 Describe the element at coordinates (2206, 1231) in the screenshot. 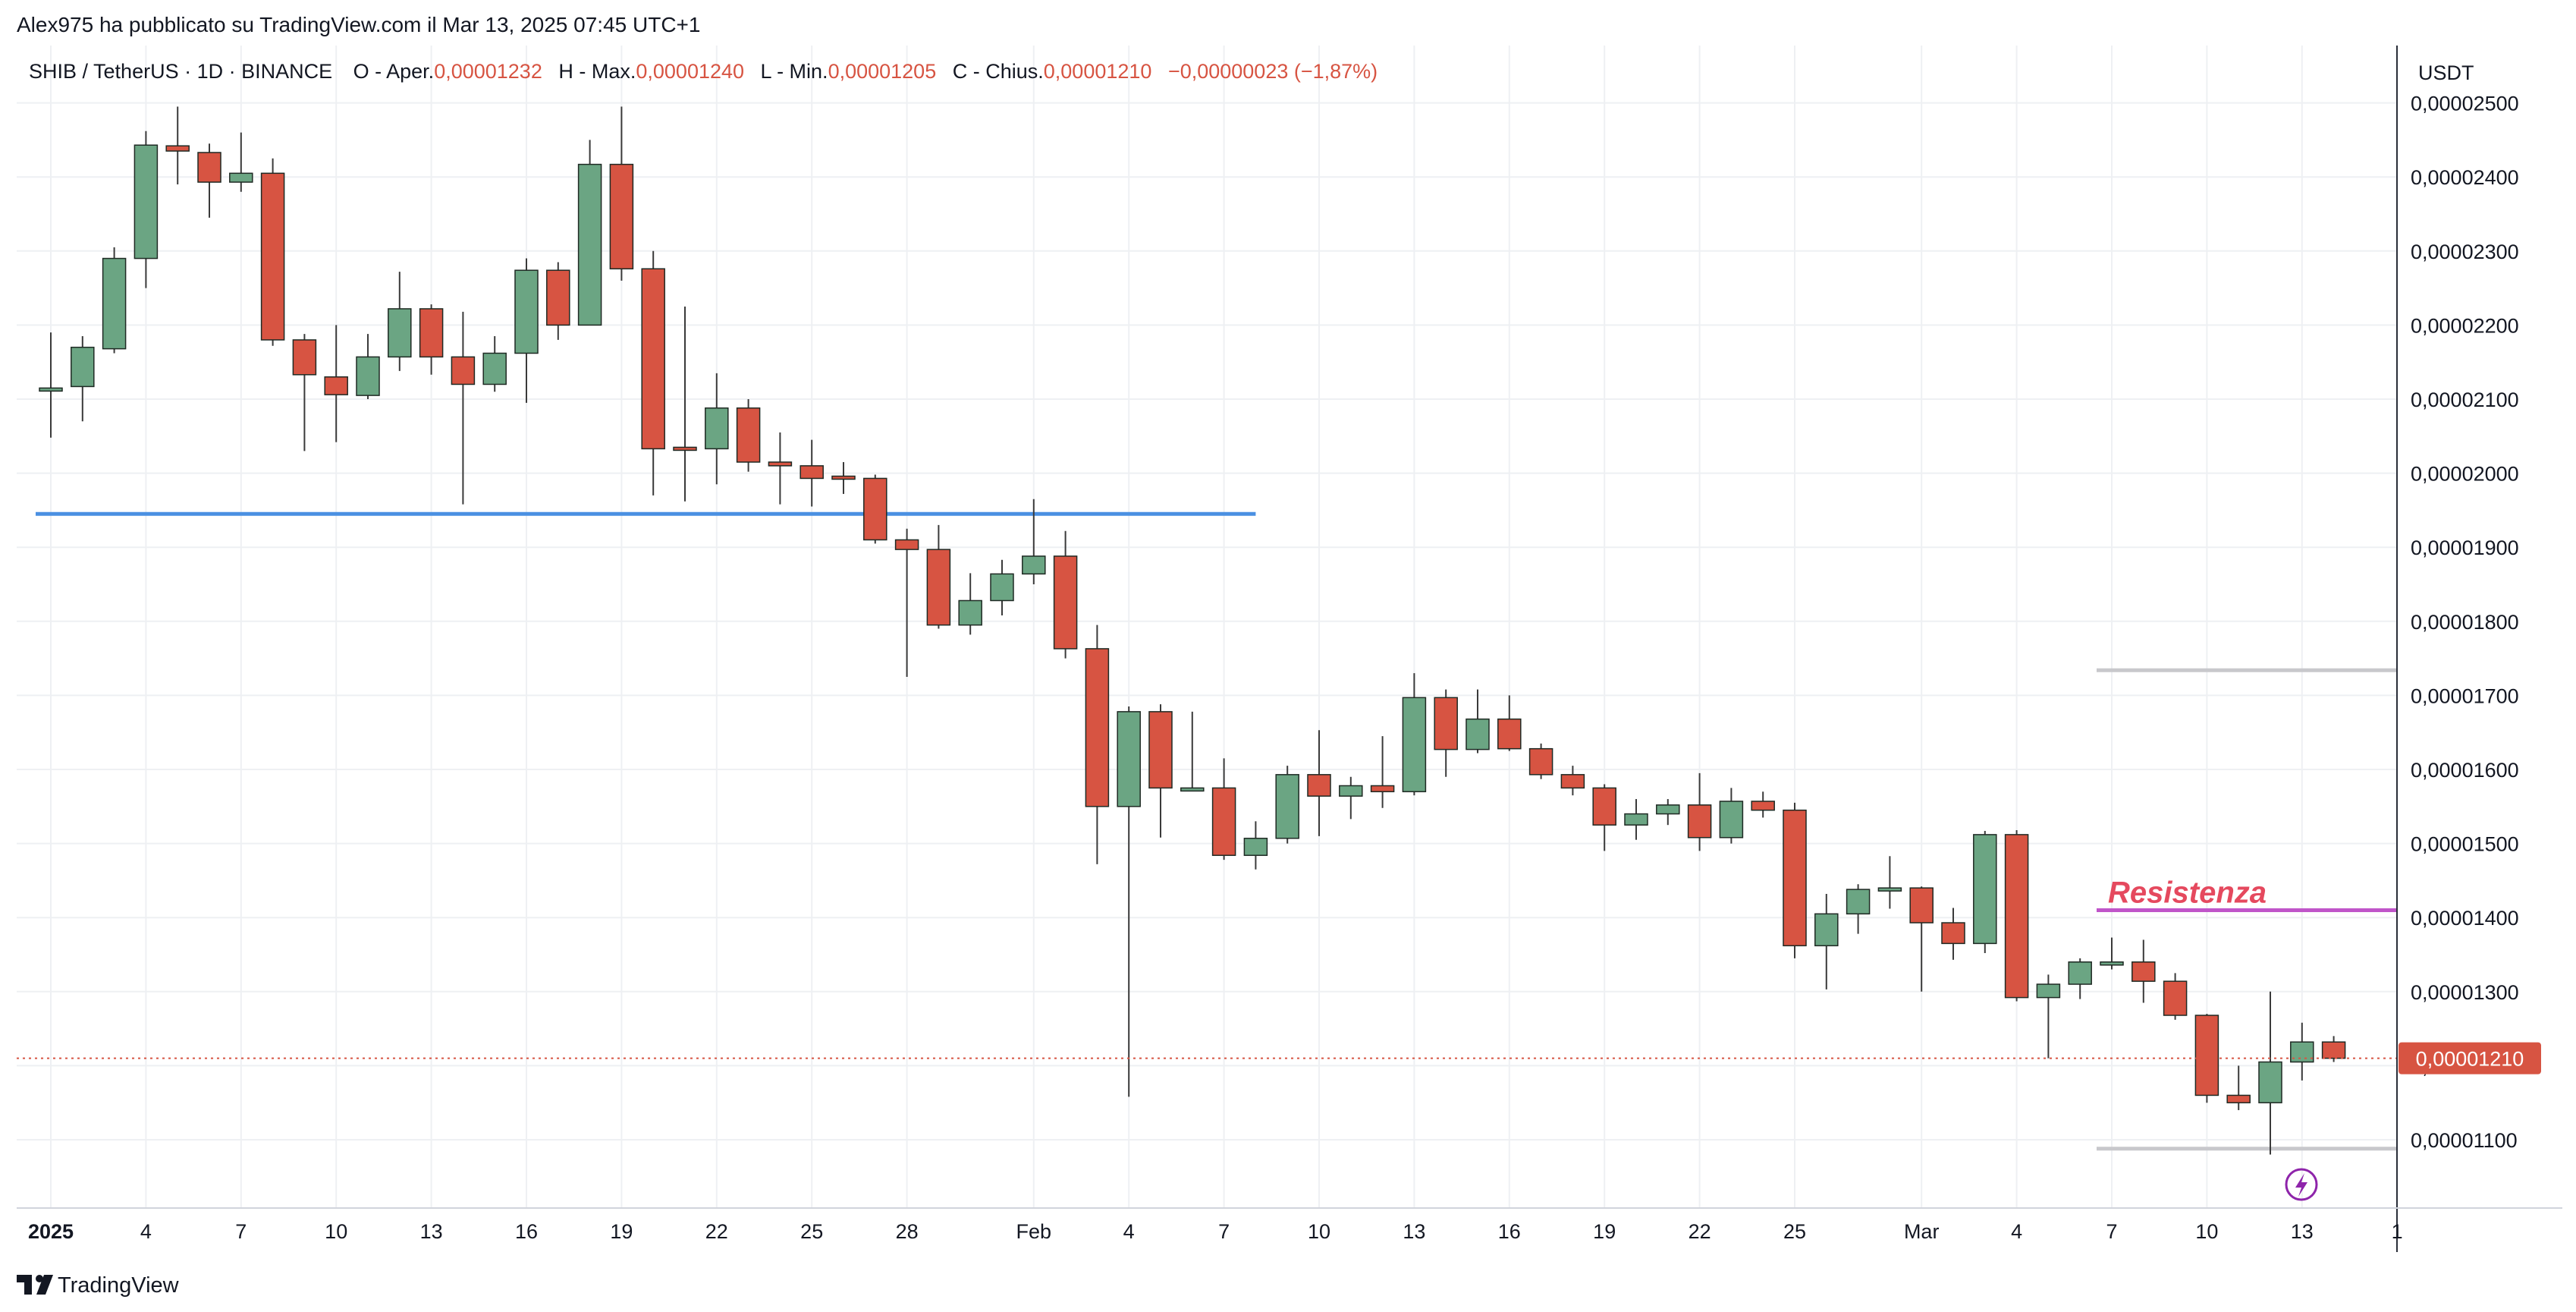

I see `x-tick-label: 10` at that location.